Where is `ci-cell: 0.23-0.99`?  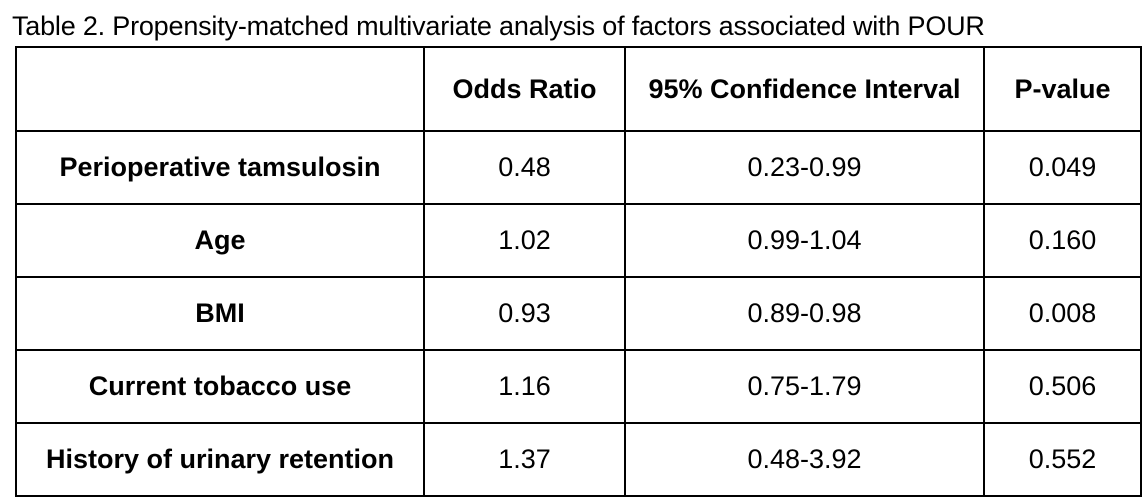
ci-cell: 0.23-0.99 is located at coordinates (804, 167).